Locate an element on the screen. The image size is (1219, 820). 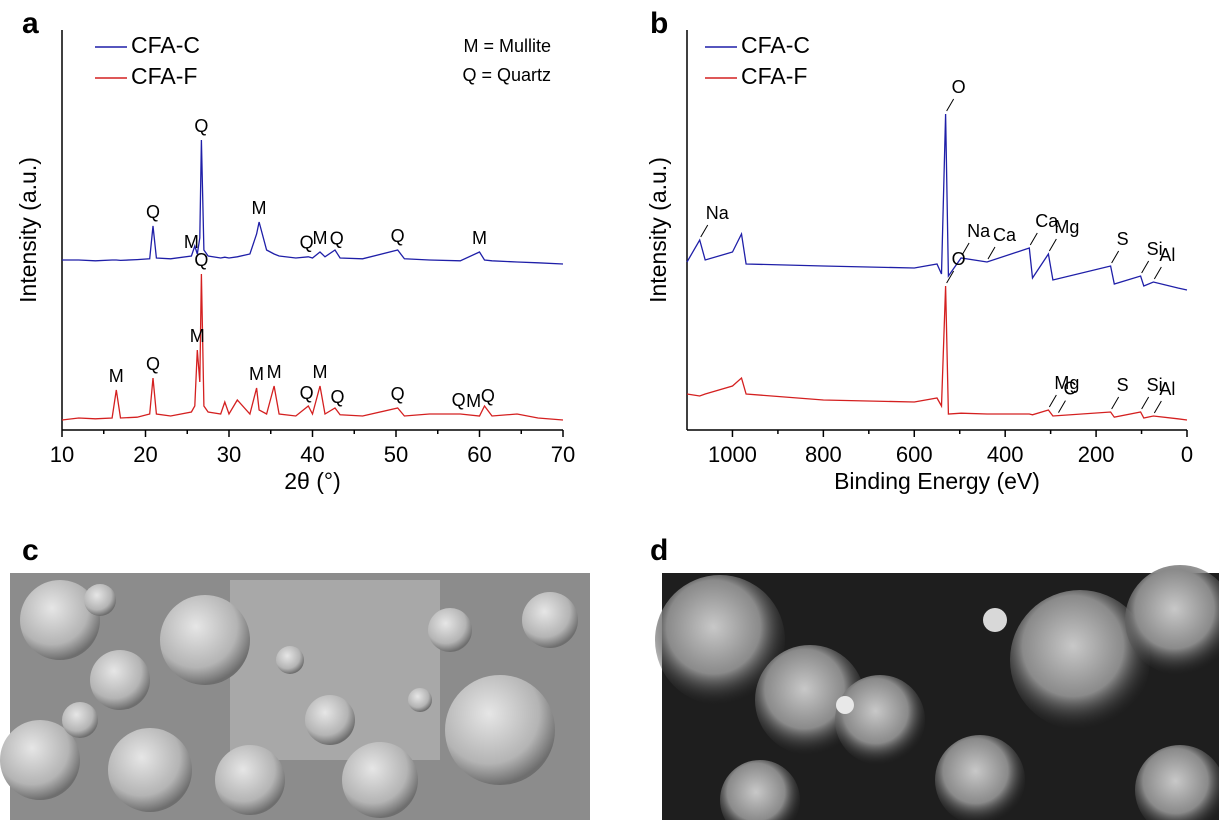
x-tick-label: 0 is located at coordinates (1187, 454).